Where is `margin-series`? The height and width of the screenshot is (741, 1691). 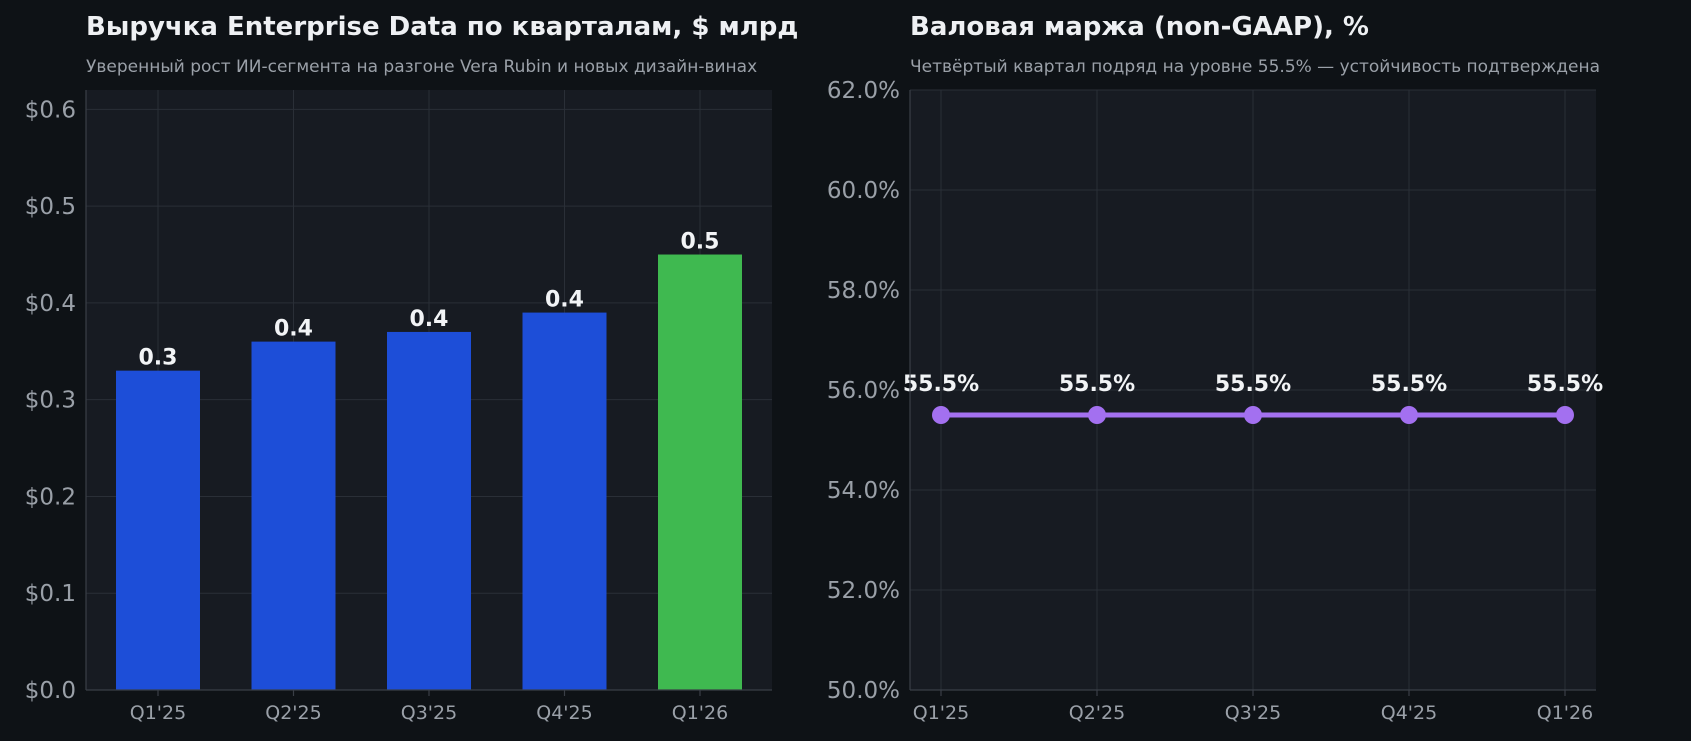
margin-series is located at coordinates (1253, 415).